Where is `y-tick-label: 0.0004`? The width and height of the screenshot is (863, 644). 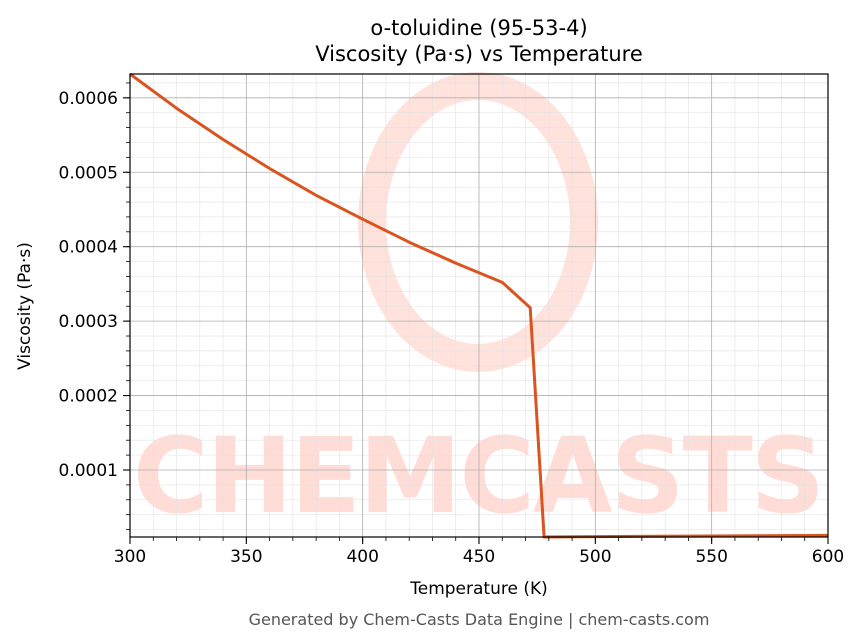 y-tick-label: 0.0004 is located at coordinates (88, 248).